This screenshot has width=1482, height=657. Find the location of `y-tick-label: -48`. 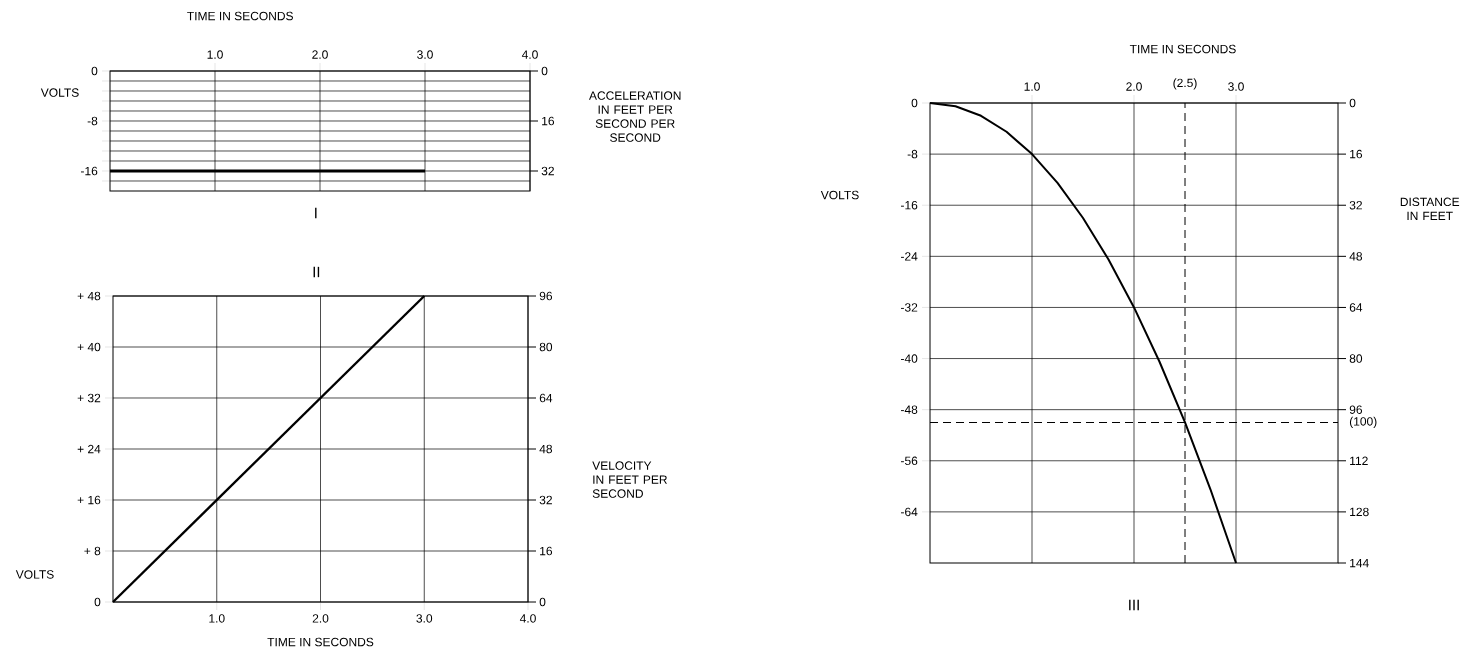

y-tick-label: -48 is located at coordinates (909, 409).